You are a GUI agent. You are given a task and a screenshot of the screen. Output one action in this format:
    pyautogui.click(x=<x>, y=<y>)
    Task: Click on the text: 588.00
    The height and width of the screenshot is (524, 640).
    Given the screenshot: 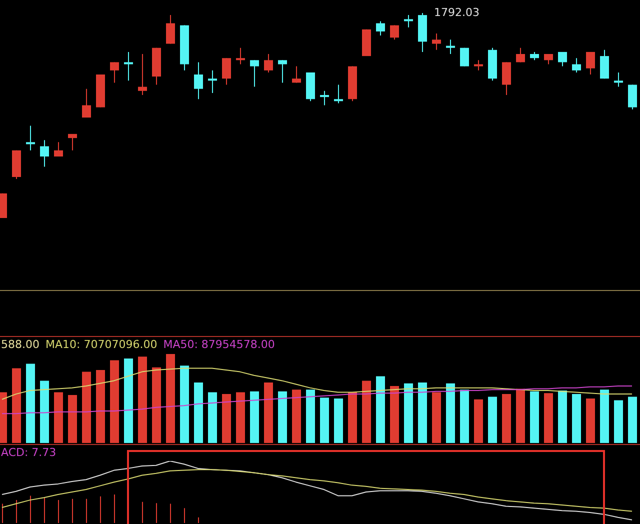 What is the action you would take?
    pyautogui.click(x=20, y=344)
    